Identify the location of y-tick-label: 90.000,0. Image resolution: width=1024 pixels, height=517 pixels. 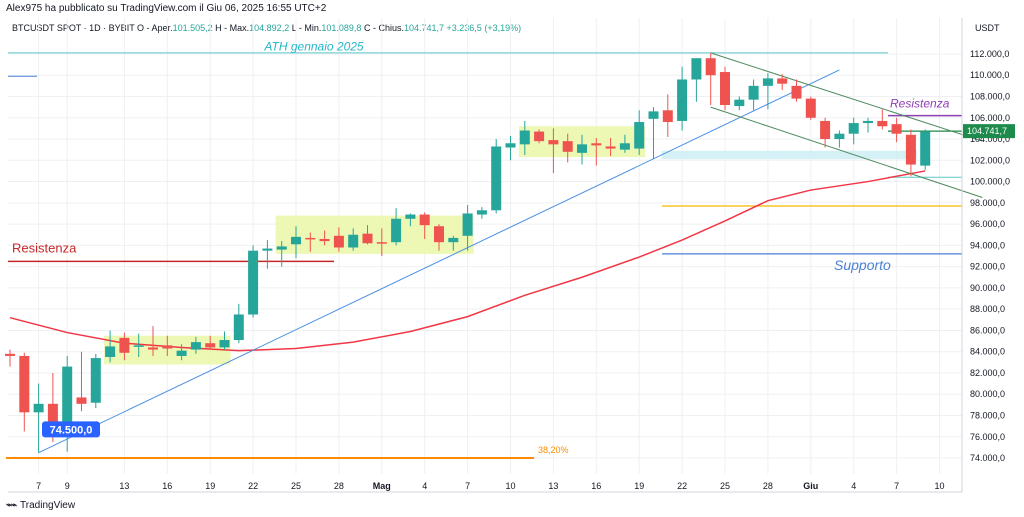
(987, 288).